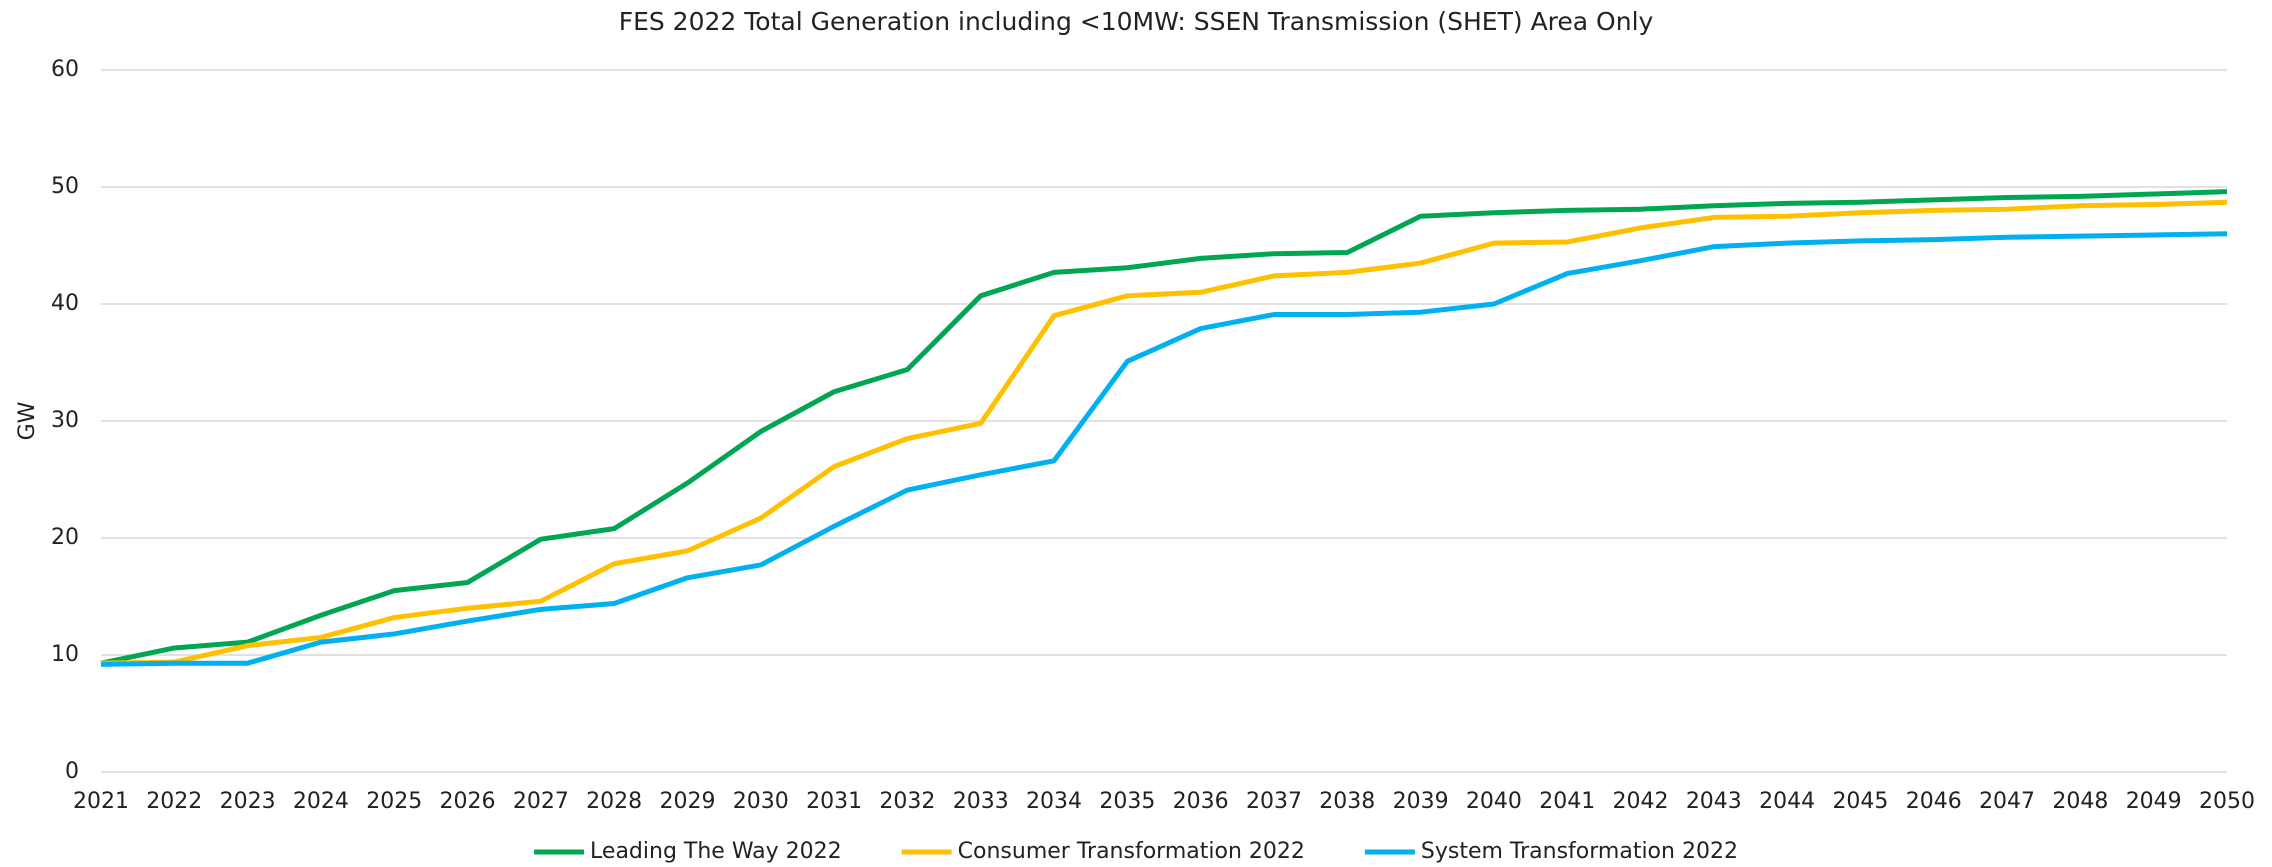 The width and height of the screenshot is (2272, 867). What do you see at coordinates (2154, 801) in the screenshot?
I see `x-tick-label: 2049` at bounding box center [2154, 801].